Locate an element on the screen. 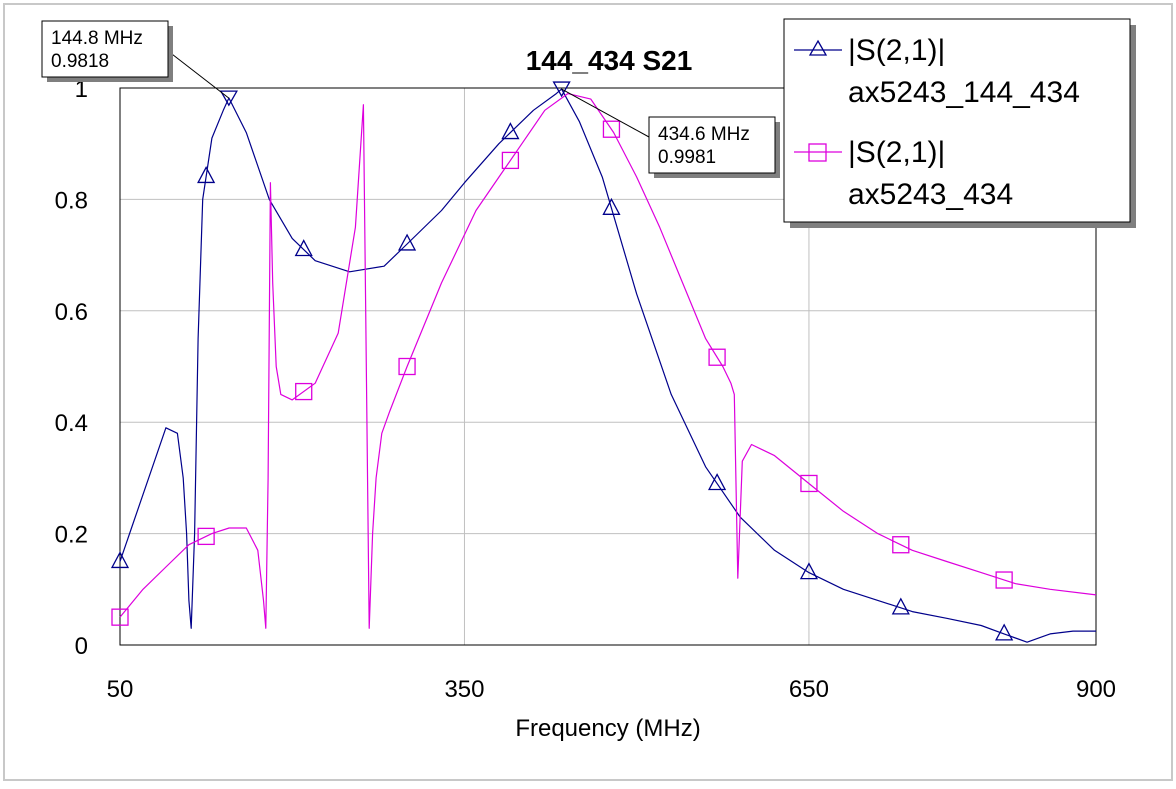 This screenshot has width=1176, height=789. y-tick-label: 0 is located at coordinates (81, 646).